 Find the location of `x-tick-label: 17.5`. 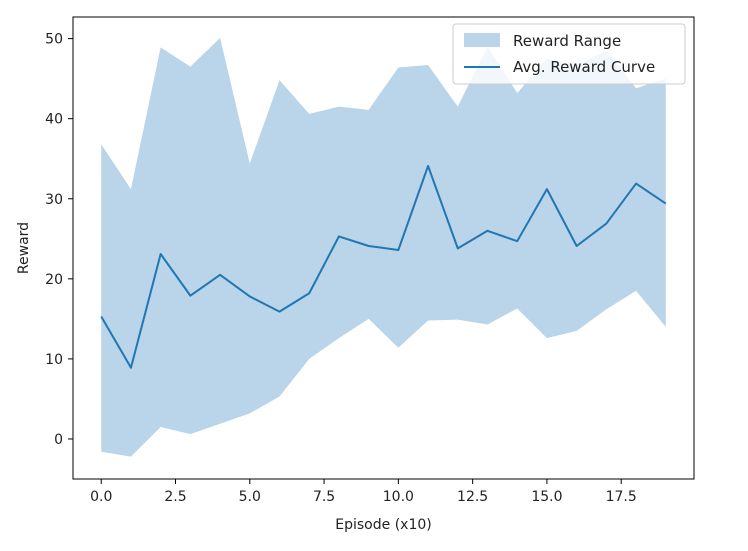

x-tick-label: 17.5 is located at coordinates (621, 497).